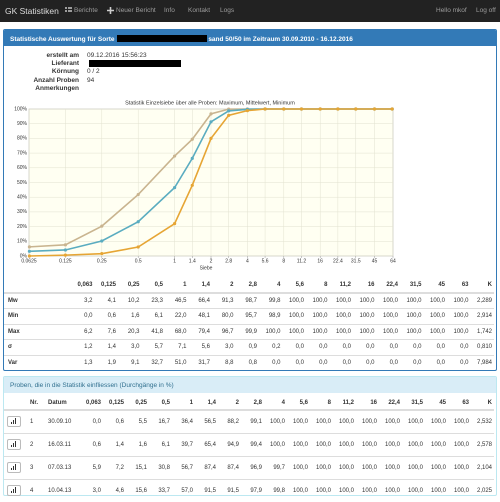 The image size is (500, 502). What do you see at coordinates (182, 347) in the screenshot?
I see `cell: 7,1` at bounding box center [182, 347].